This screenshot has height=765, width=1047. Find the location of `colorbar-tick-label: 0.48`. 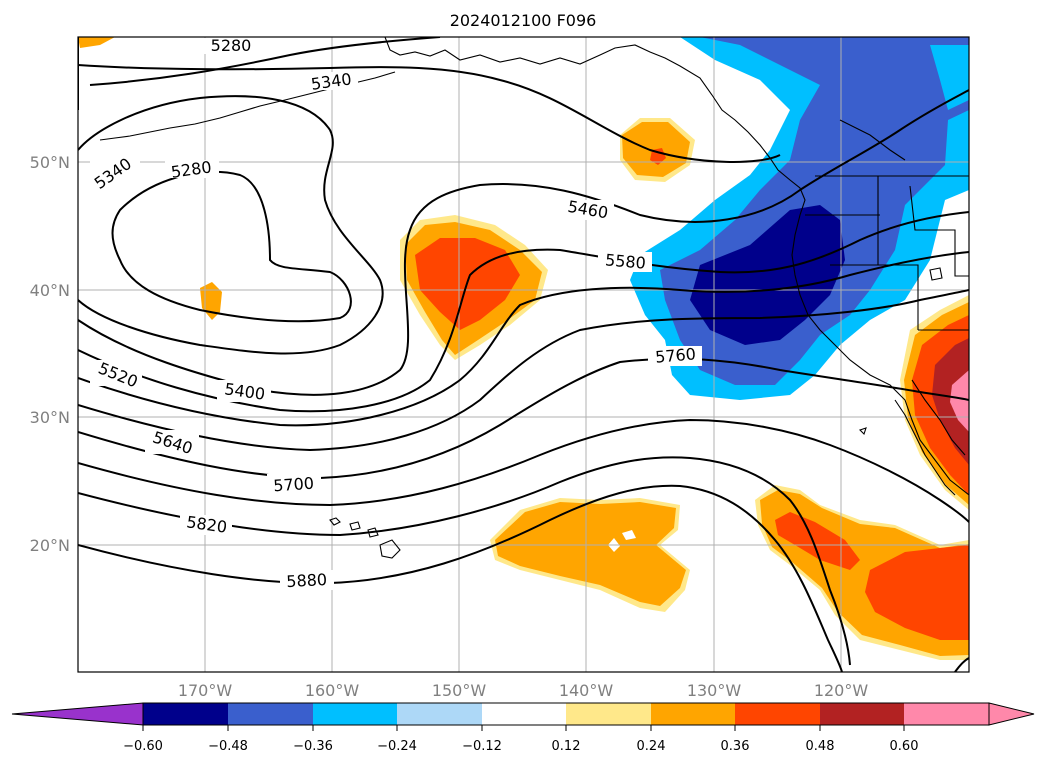

colorbar-tick-label: 0.48 is located at coordinates (820, 746).